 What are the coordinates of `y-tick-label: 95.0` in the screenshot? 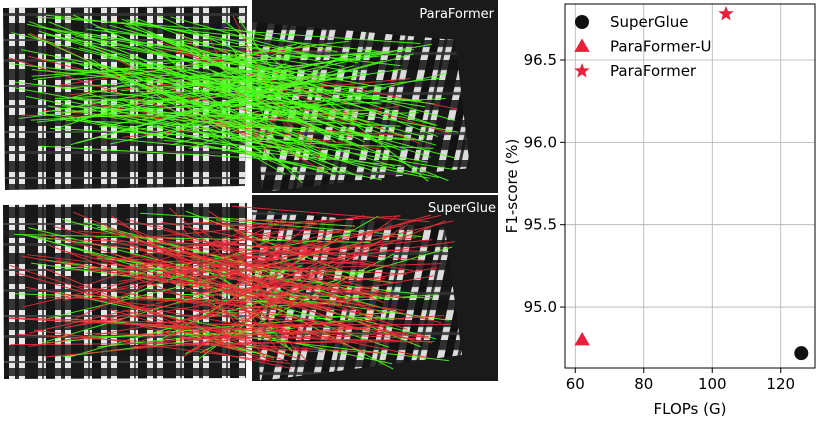 It's located at (540, 307).